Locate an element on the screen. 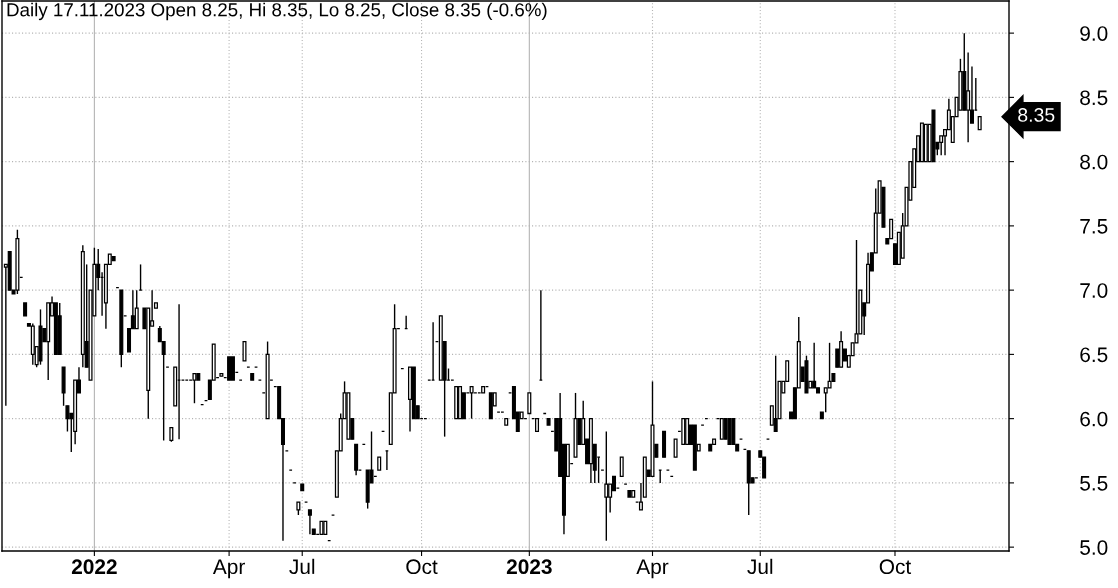 Image resolution: width=1118 pixels, height=588 pixels. y-tick-label: 9.0 is located at coordinates (1094, 33).